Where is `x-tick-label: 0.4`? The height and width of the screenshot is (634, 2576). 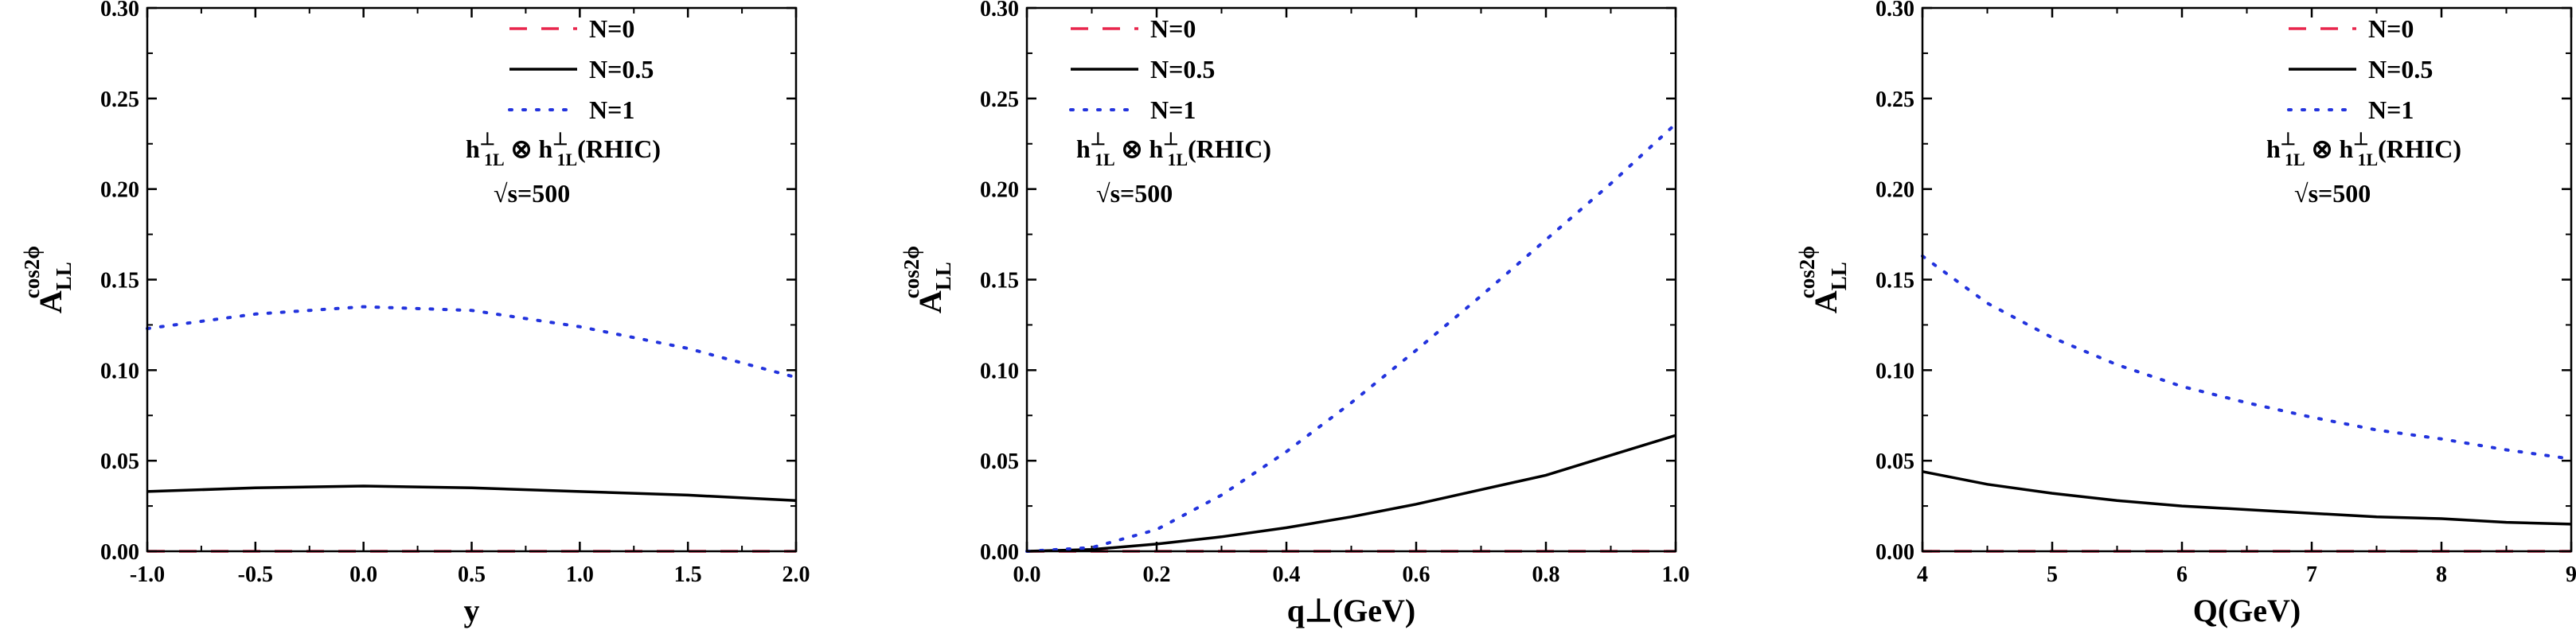
x-tick-label: 0.4 is located at coordinates (1287, 574).